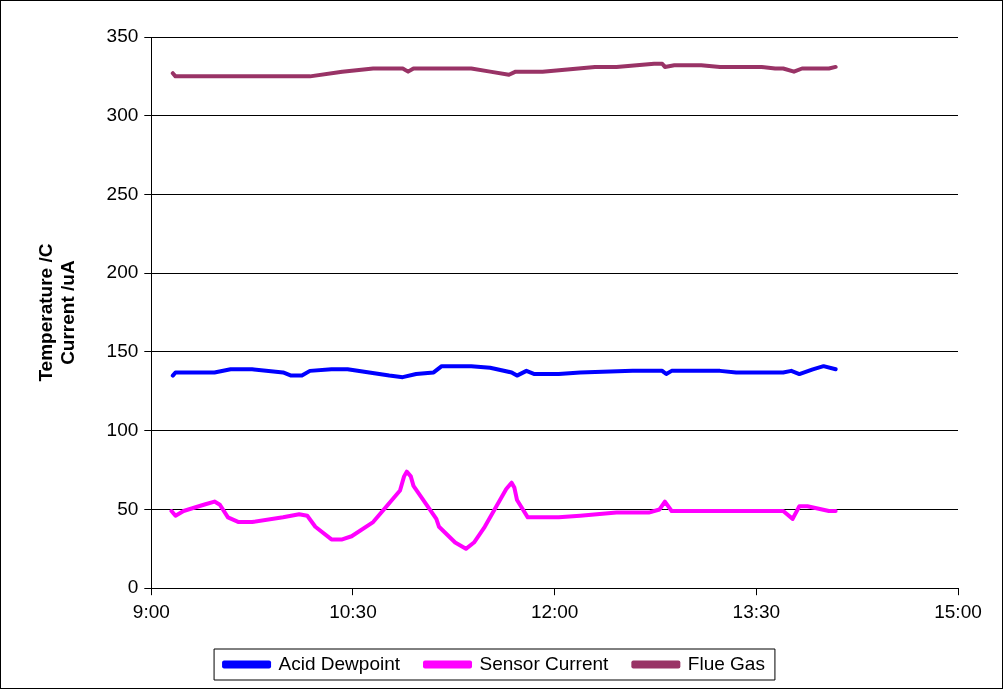 This screenshot has width=1003, height=689. What do you see at coordinates (122, 272) in the screenshot?
I see `y-tick-label: 200` at bounding box center [122, 272].